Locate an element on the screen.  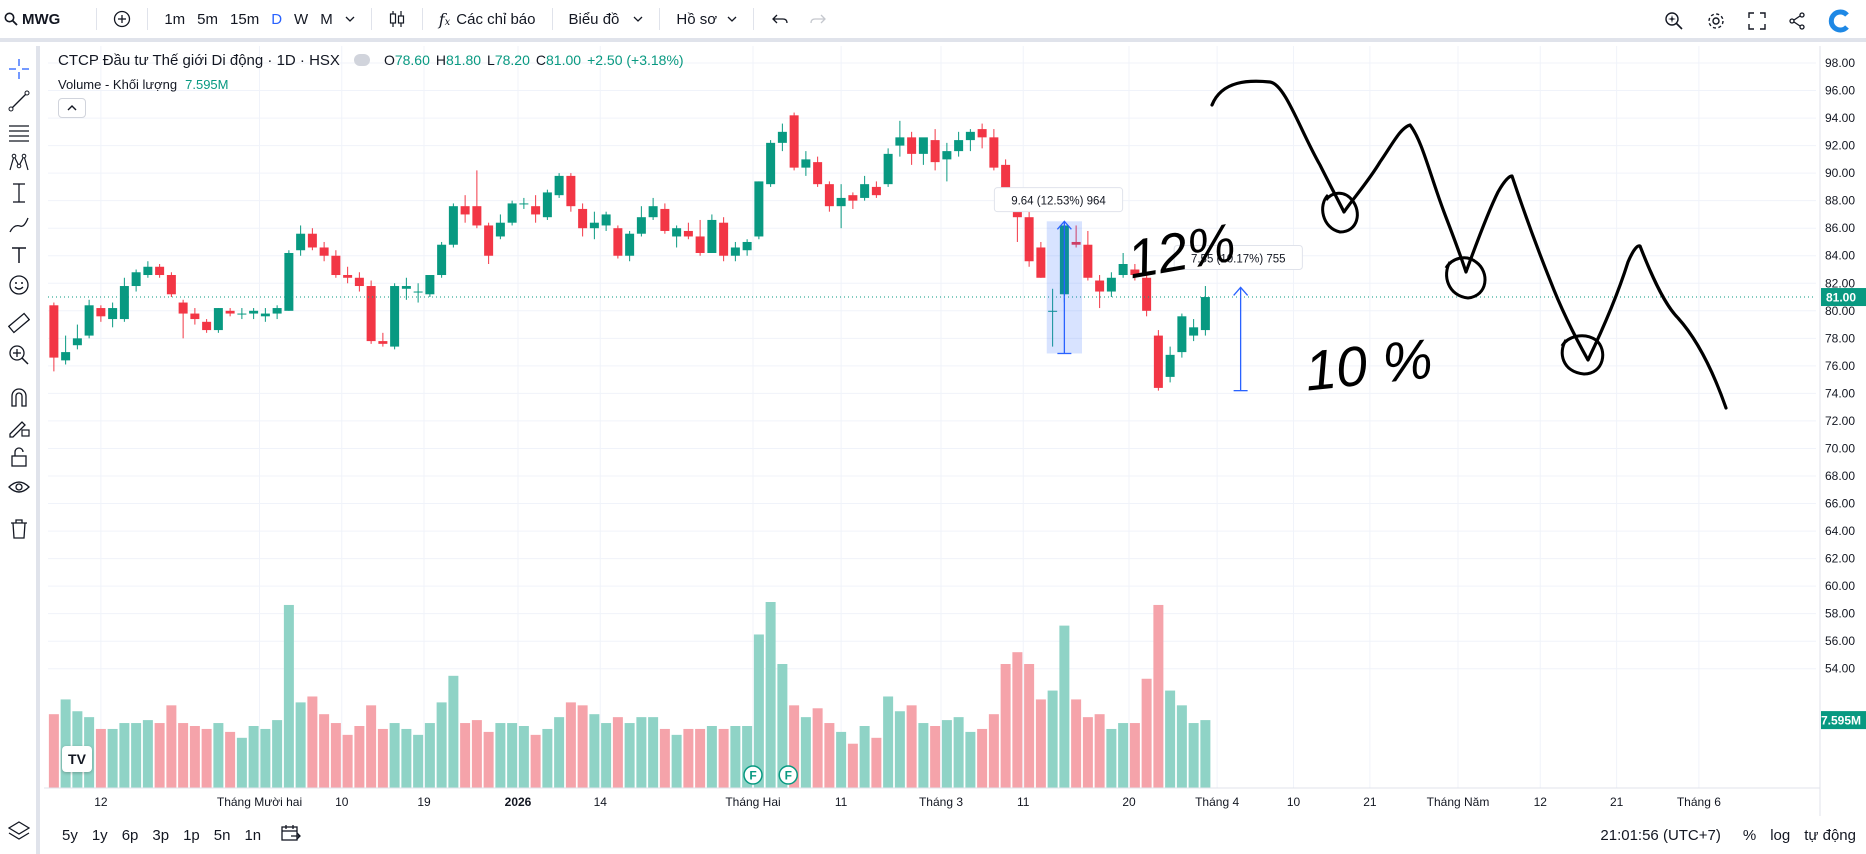
pencil-lock-icon is located at coordinates (19, 429).